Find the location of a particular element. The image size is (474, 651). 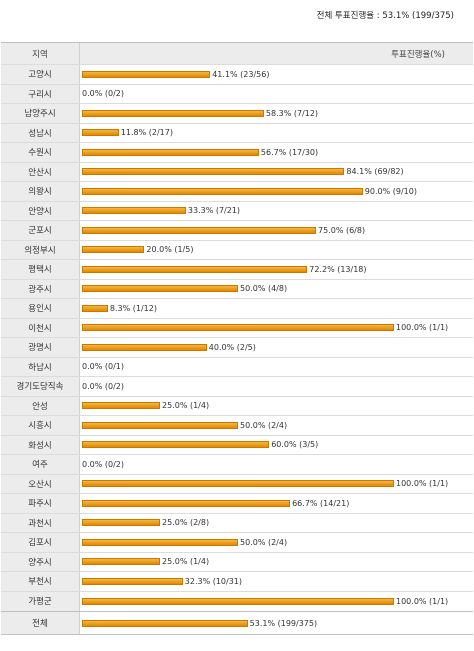

rate-cell: 50.0% (4/8) is located at coordinates (276, 289).